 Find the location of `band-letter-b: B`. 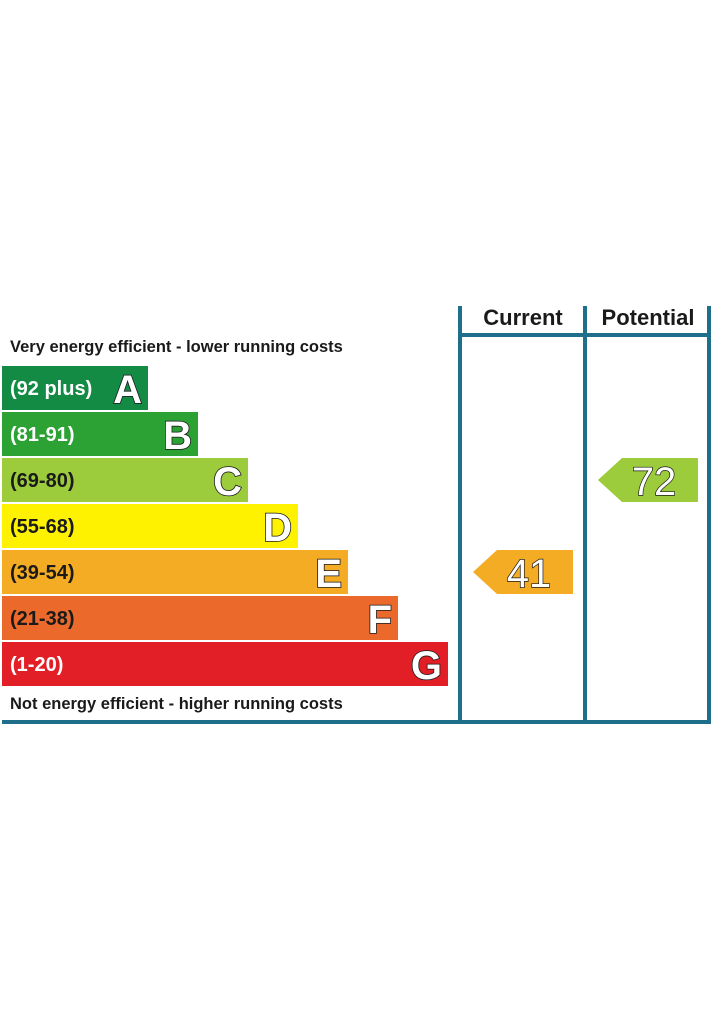

band-letter-b: B is located at coordinates (177, 436).